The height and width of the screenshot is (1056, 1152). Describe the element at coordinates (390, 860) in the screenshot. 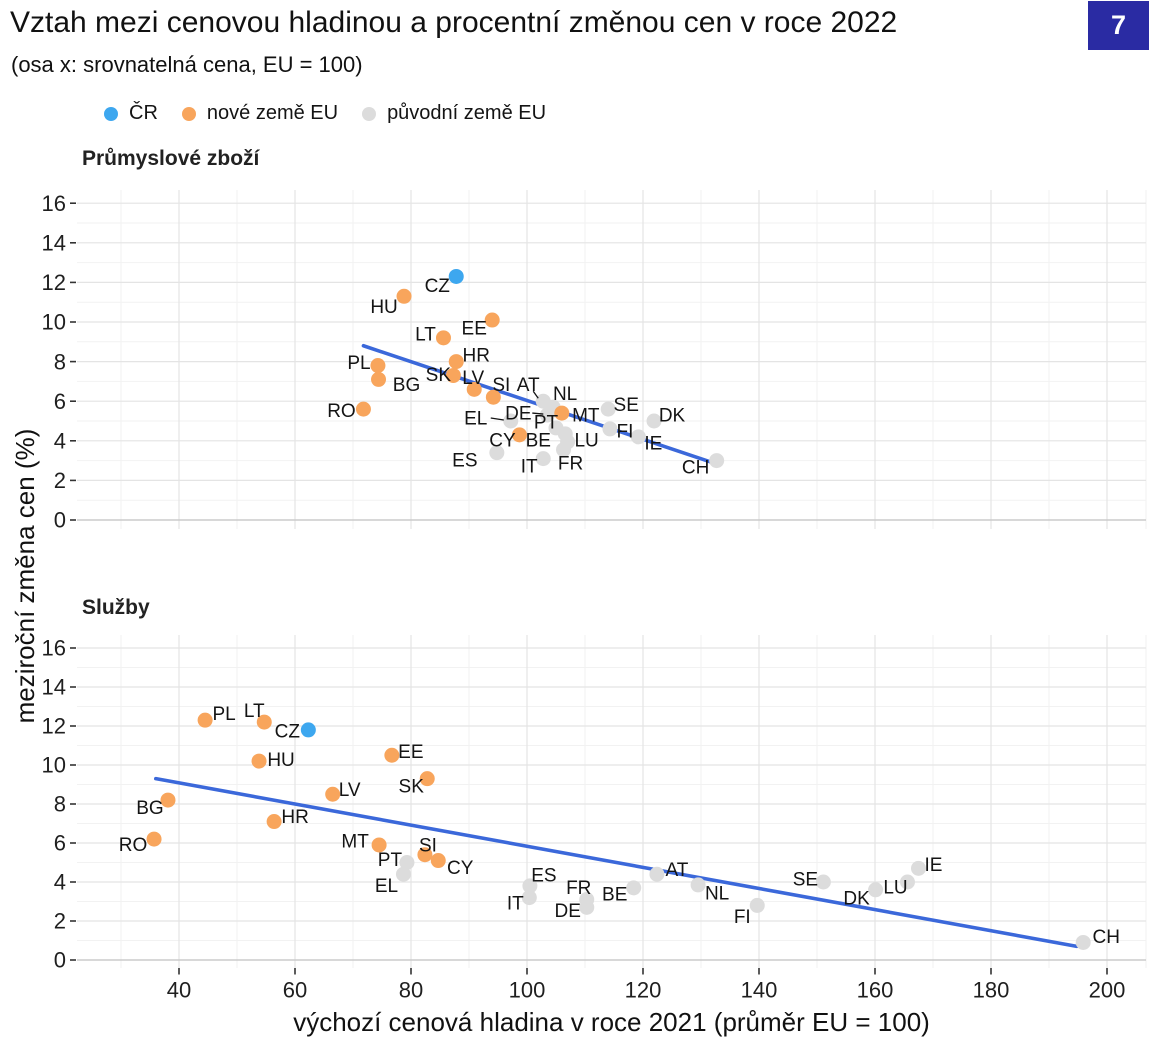

I see `point-label-PT: PT` at that location.